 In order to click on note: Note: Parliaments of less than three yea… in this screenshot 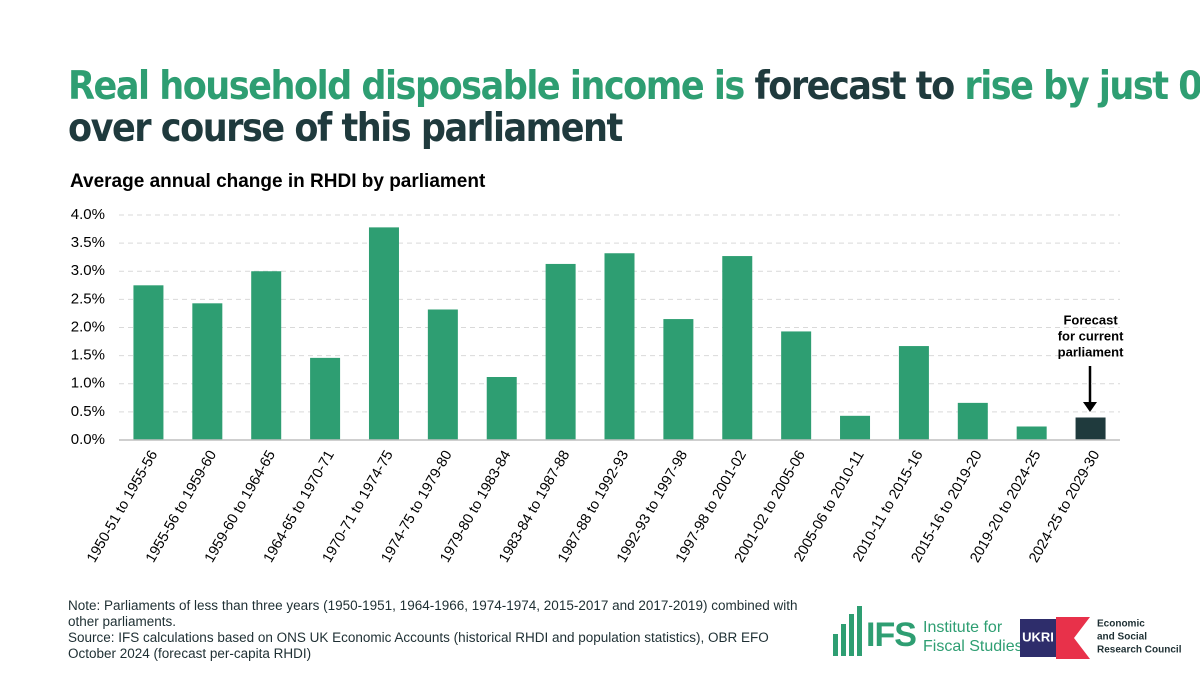, I will do `click(433, 613)`.